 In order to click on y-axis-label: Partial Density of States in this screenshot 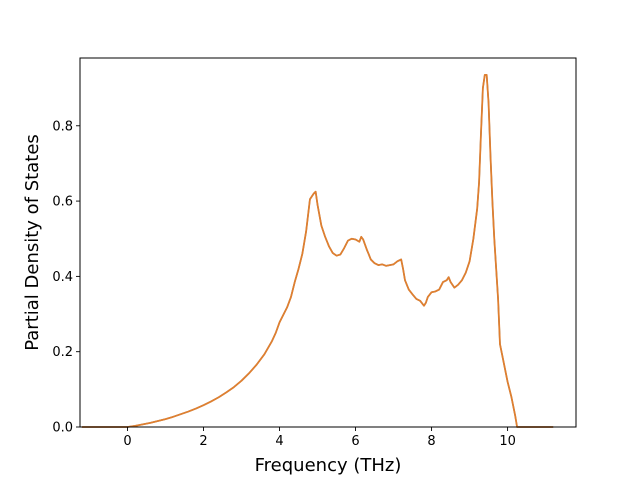, I will do `click(32, 242)`.